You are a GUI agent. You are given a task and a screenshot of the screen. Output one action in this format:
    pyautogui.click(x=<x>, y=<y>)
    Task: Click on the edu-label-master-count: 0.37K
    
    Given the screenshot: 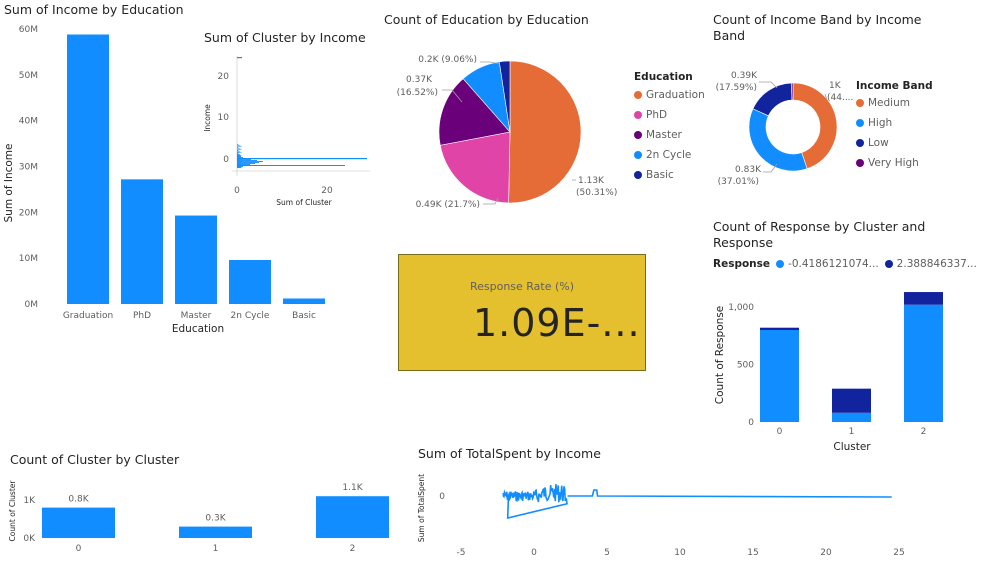 What is the action you would take?
    pyautogui.click(x=419, y=80)
    